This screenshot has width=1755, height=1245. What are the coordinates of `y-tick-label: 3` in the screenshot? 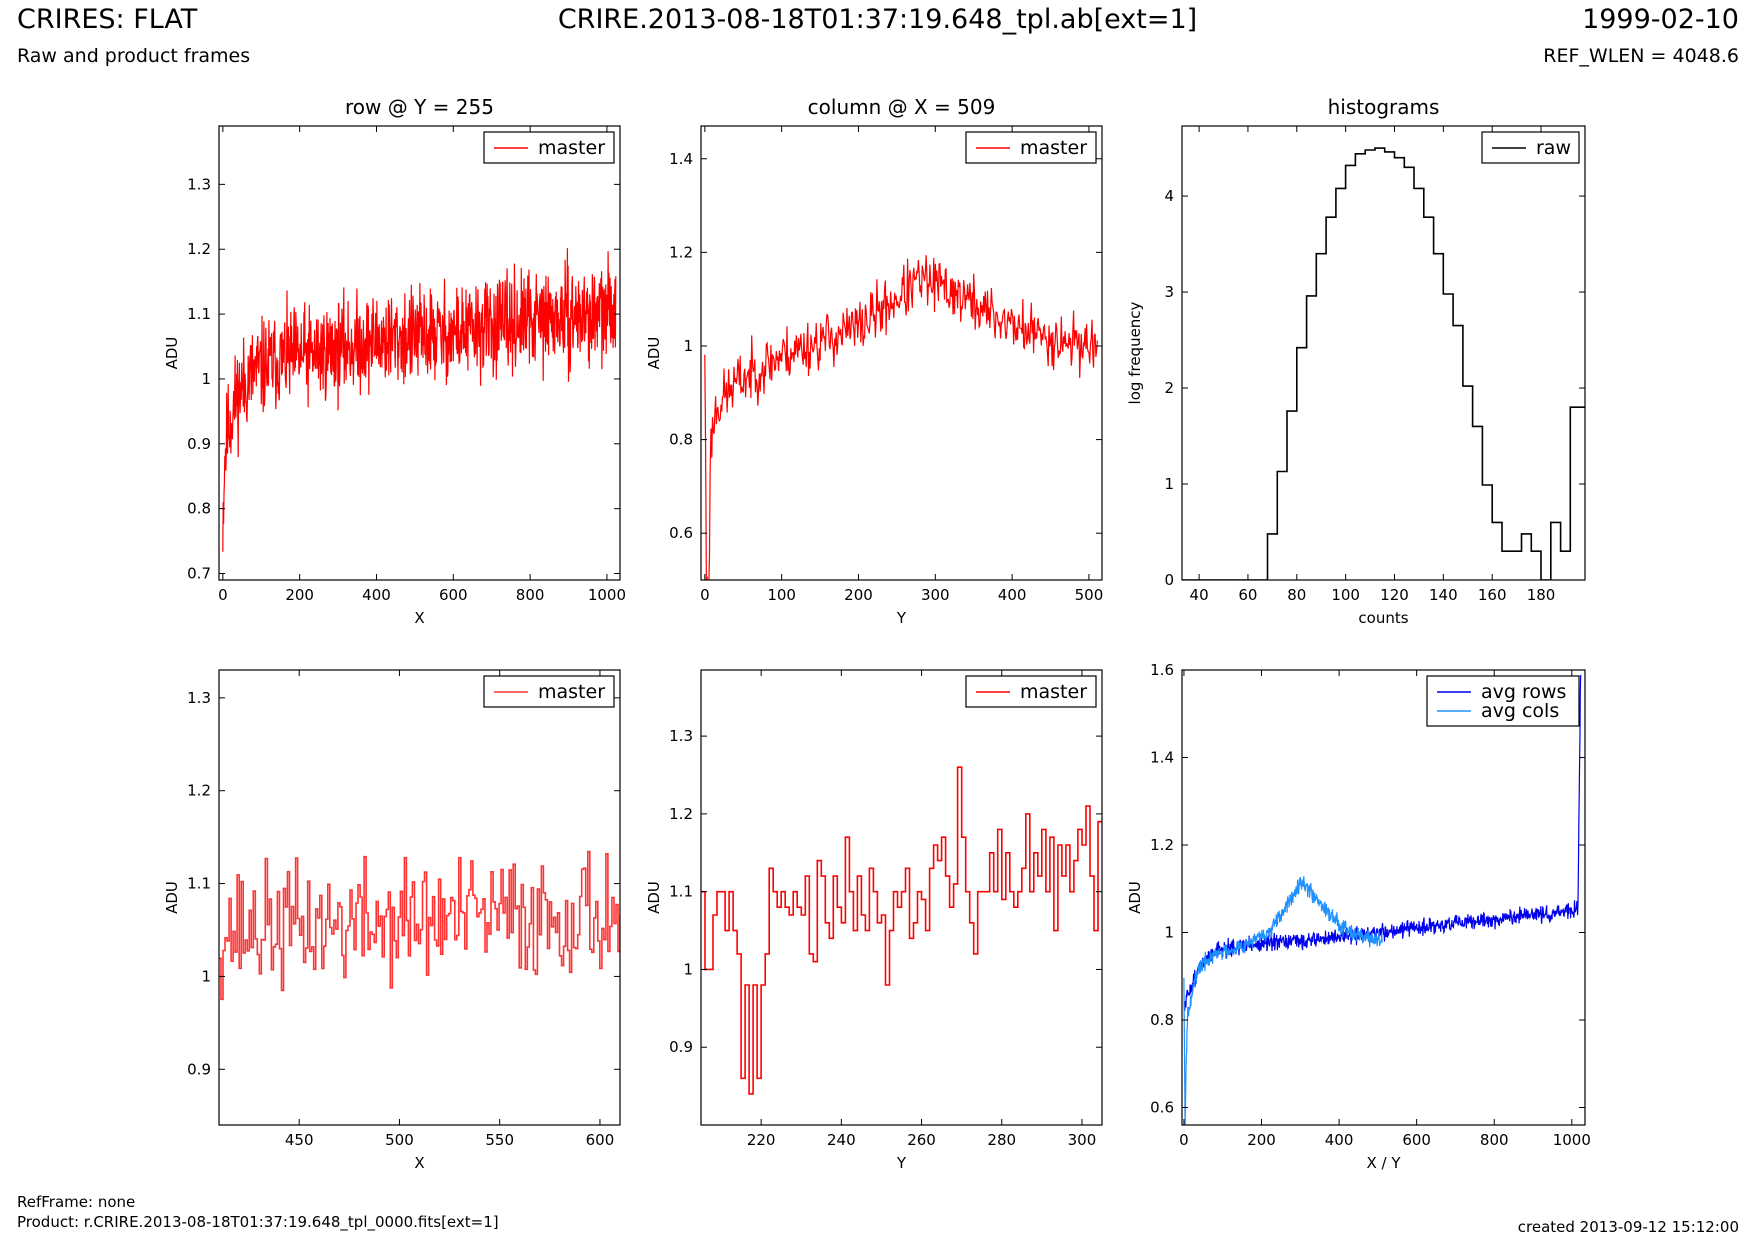 It's located at (1169, 292).